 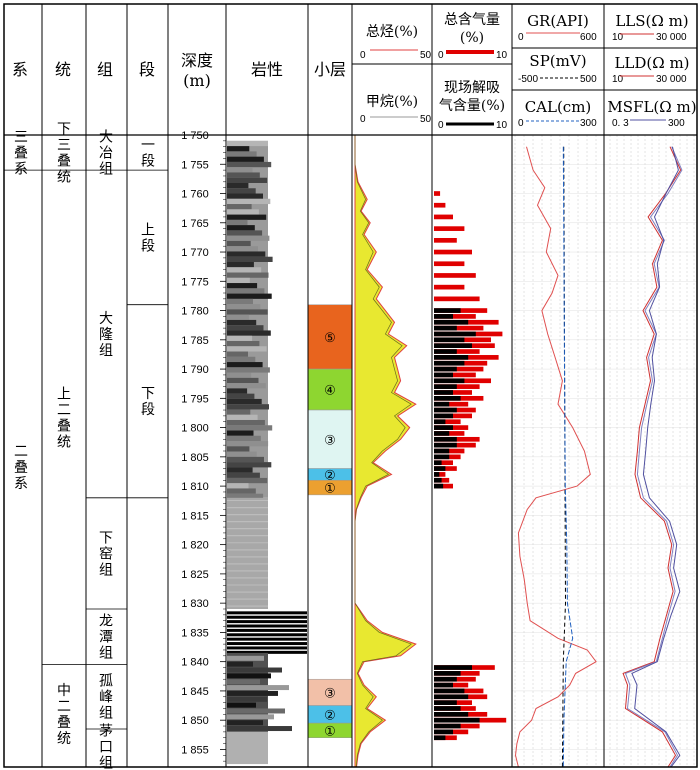 I want to click on header-methane: 甲烷(%), so click(x=392, y=102).